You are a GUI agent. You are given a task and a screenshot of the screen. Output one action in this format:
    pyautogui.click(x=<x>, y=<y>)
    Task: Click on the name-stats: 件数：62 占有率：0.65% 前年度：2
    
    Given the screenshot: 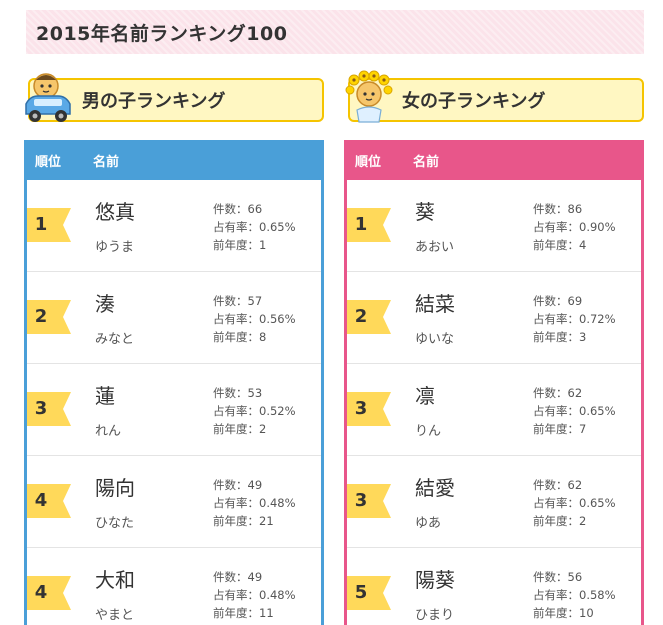 What is the action you would take?
    pyautogui.click(x=574, y=503)
    